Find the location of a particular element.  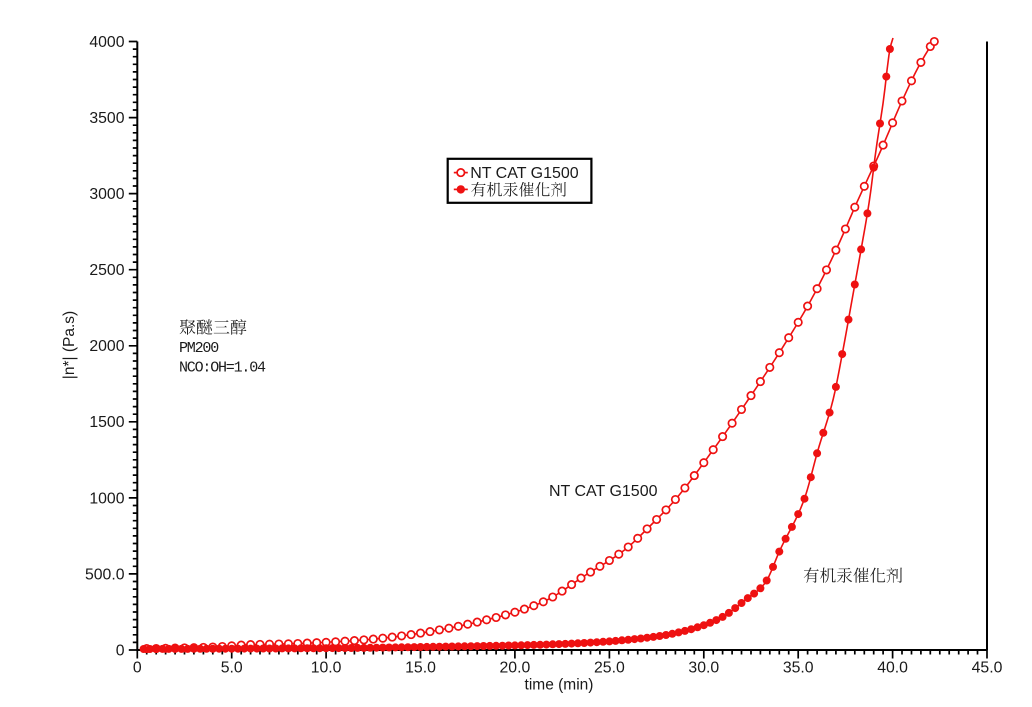

svg-text: 5.0 is located at coordinates (232, 668).